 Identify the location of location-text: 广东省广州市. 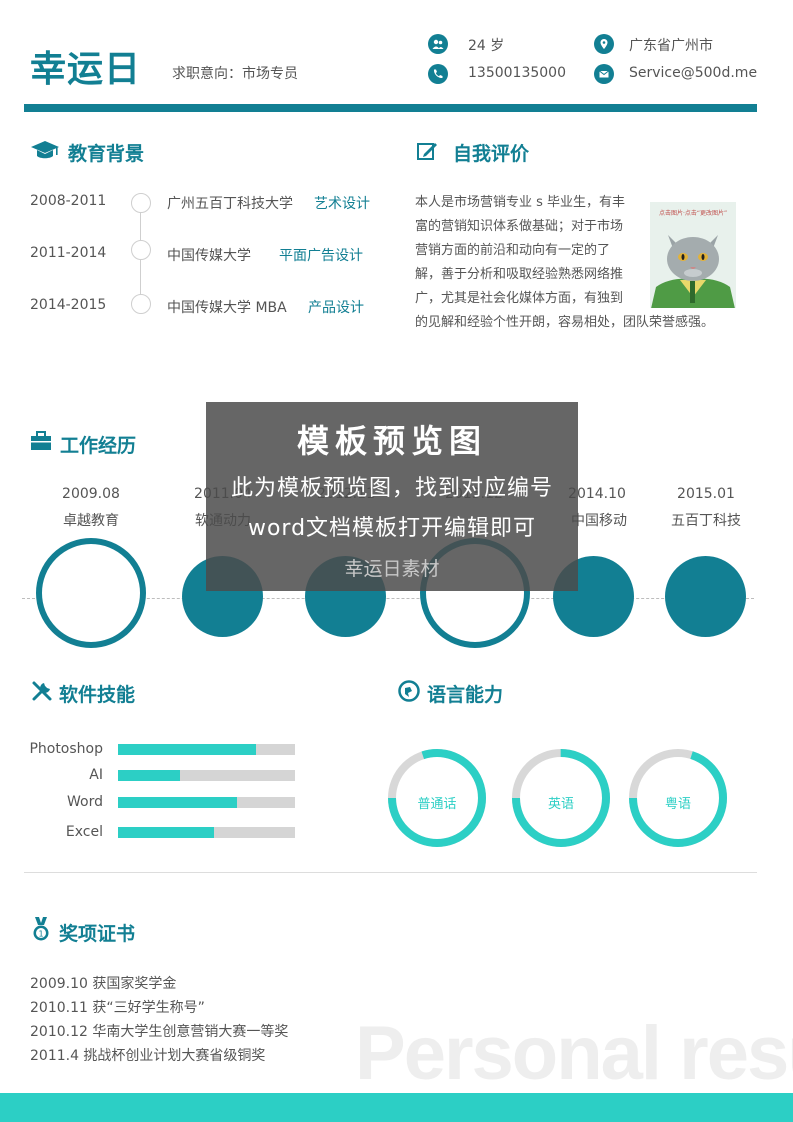
(671, 46).